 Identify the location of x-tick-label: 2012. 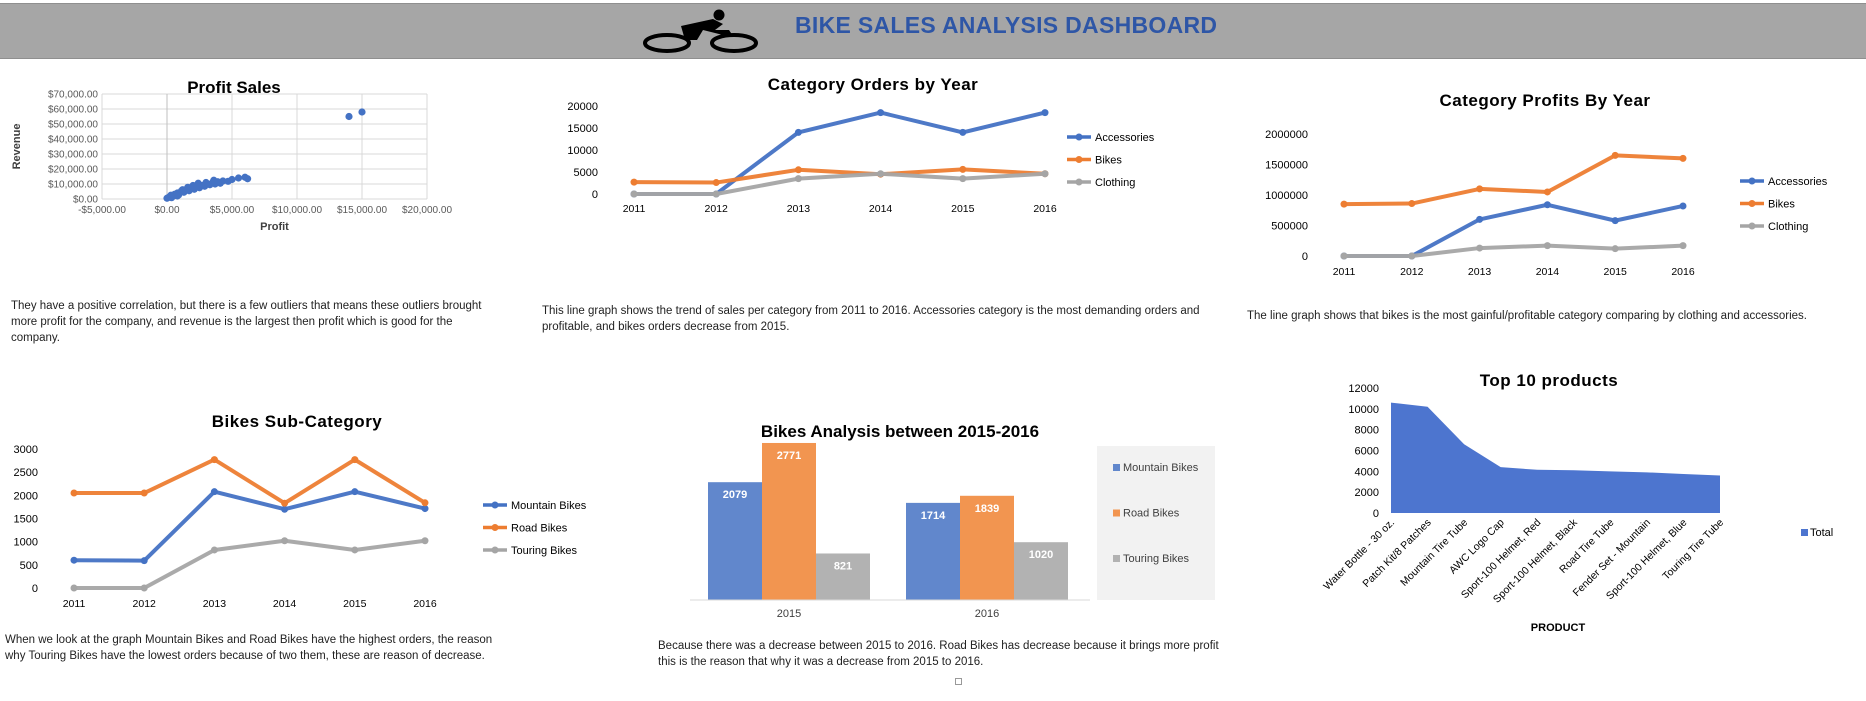
(145, 604).